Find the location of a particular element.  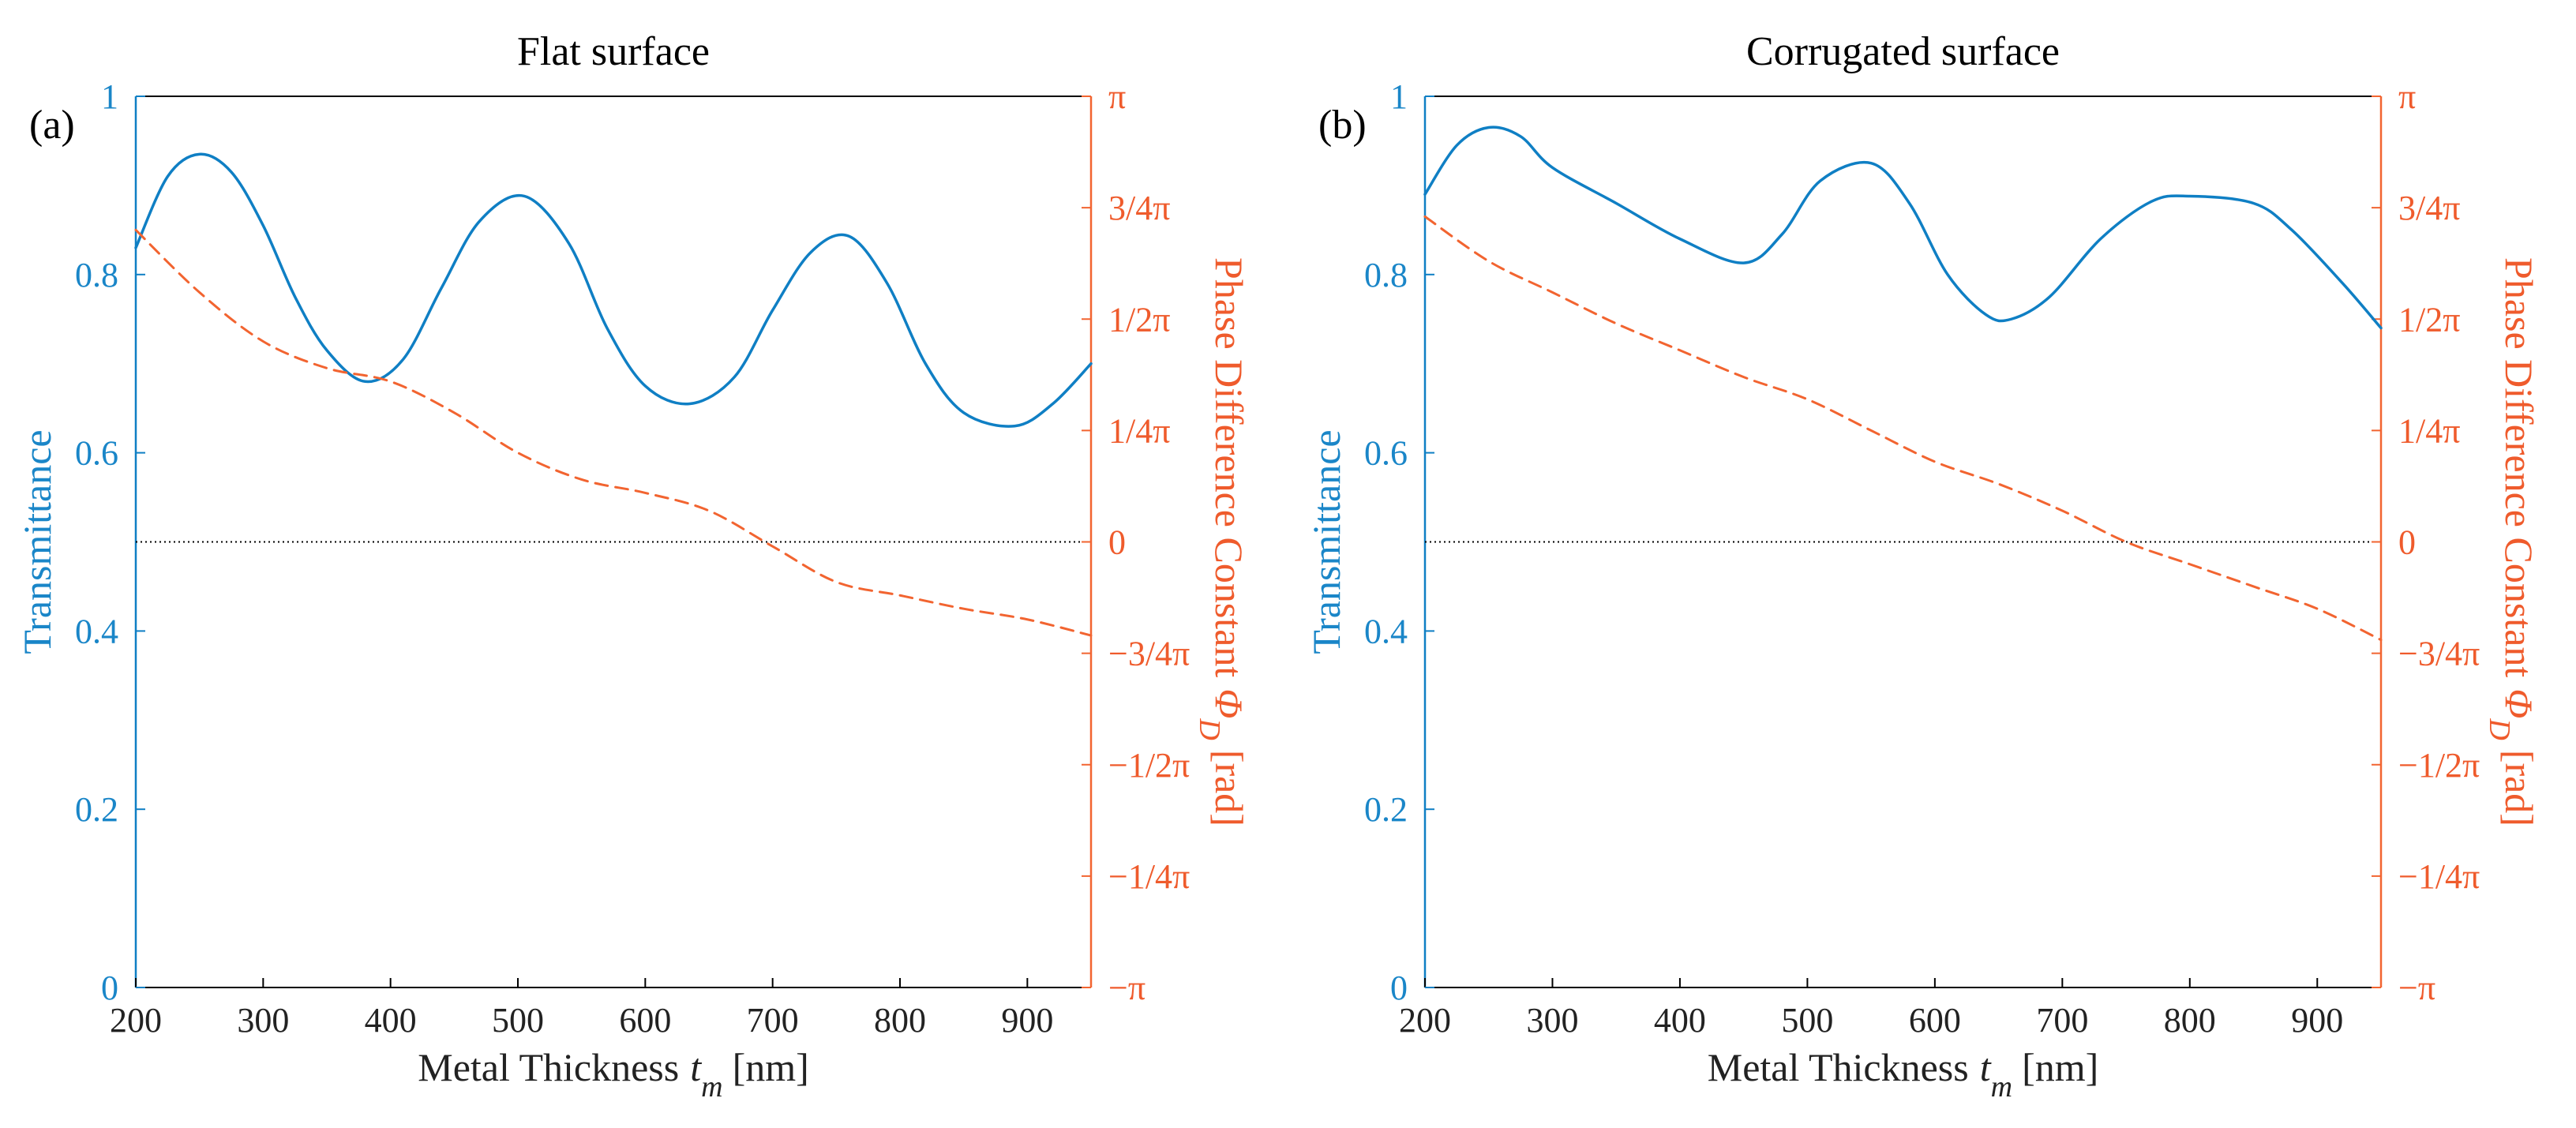

chart-title: Flat surface is located at coordinates (613, 51).